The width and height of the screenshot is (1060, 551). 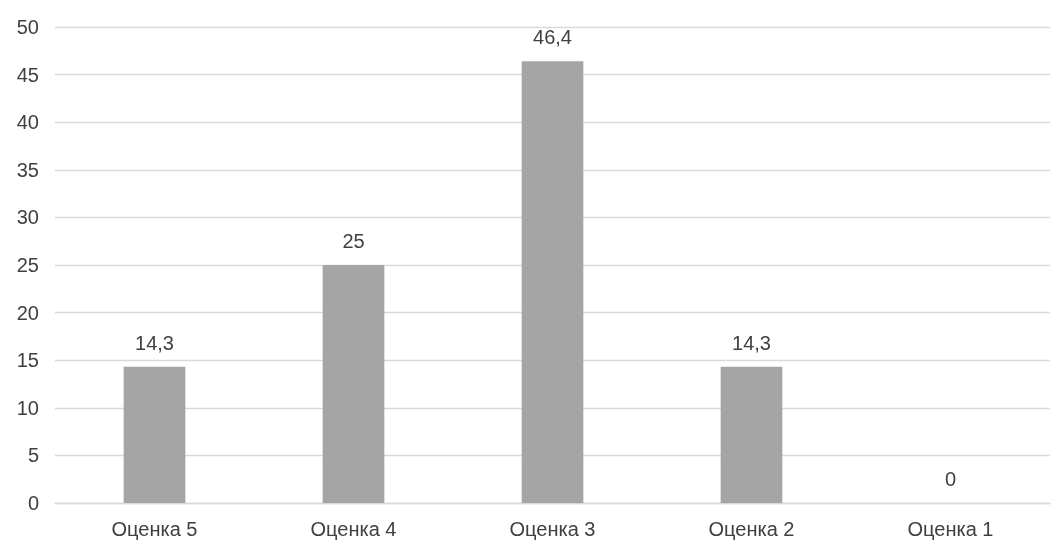 What do you see at coordinates (27, 407) in the screenshot?
I see `y-tick-label: 10` at bounding box center [27, 407].